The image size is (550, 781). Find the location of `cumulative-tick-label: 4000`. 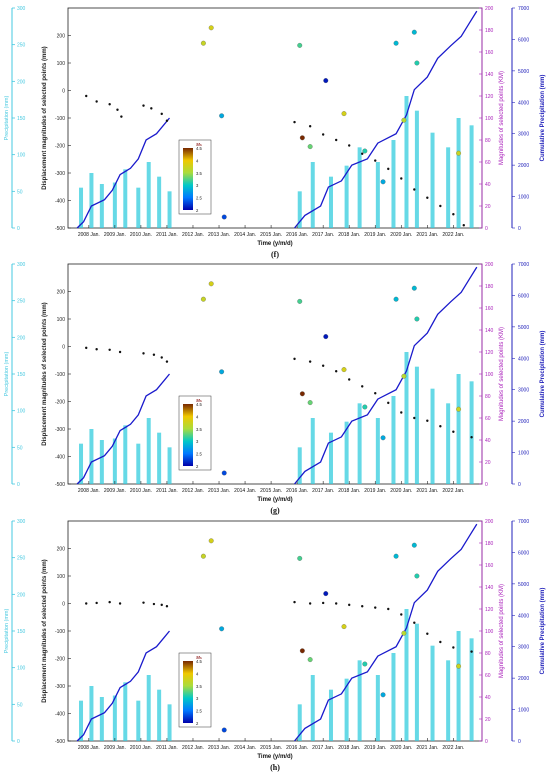

cumulative-tick-label: 4000 is located at coordinates (523, 359).